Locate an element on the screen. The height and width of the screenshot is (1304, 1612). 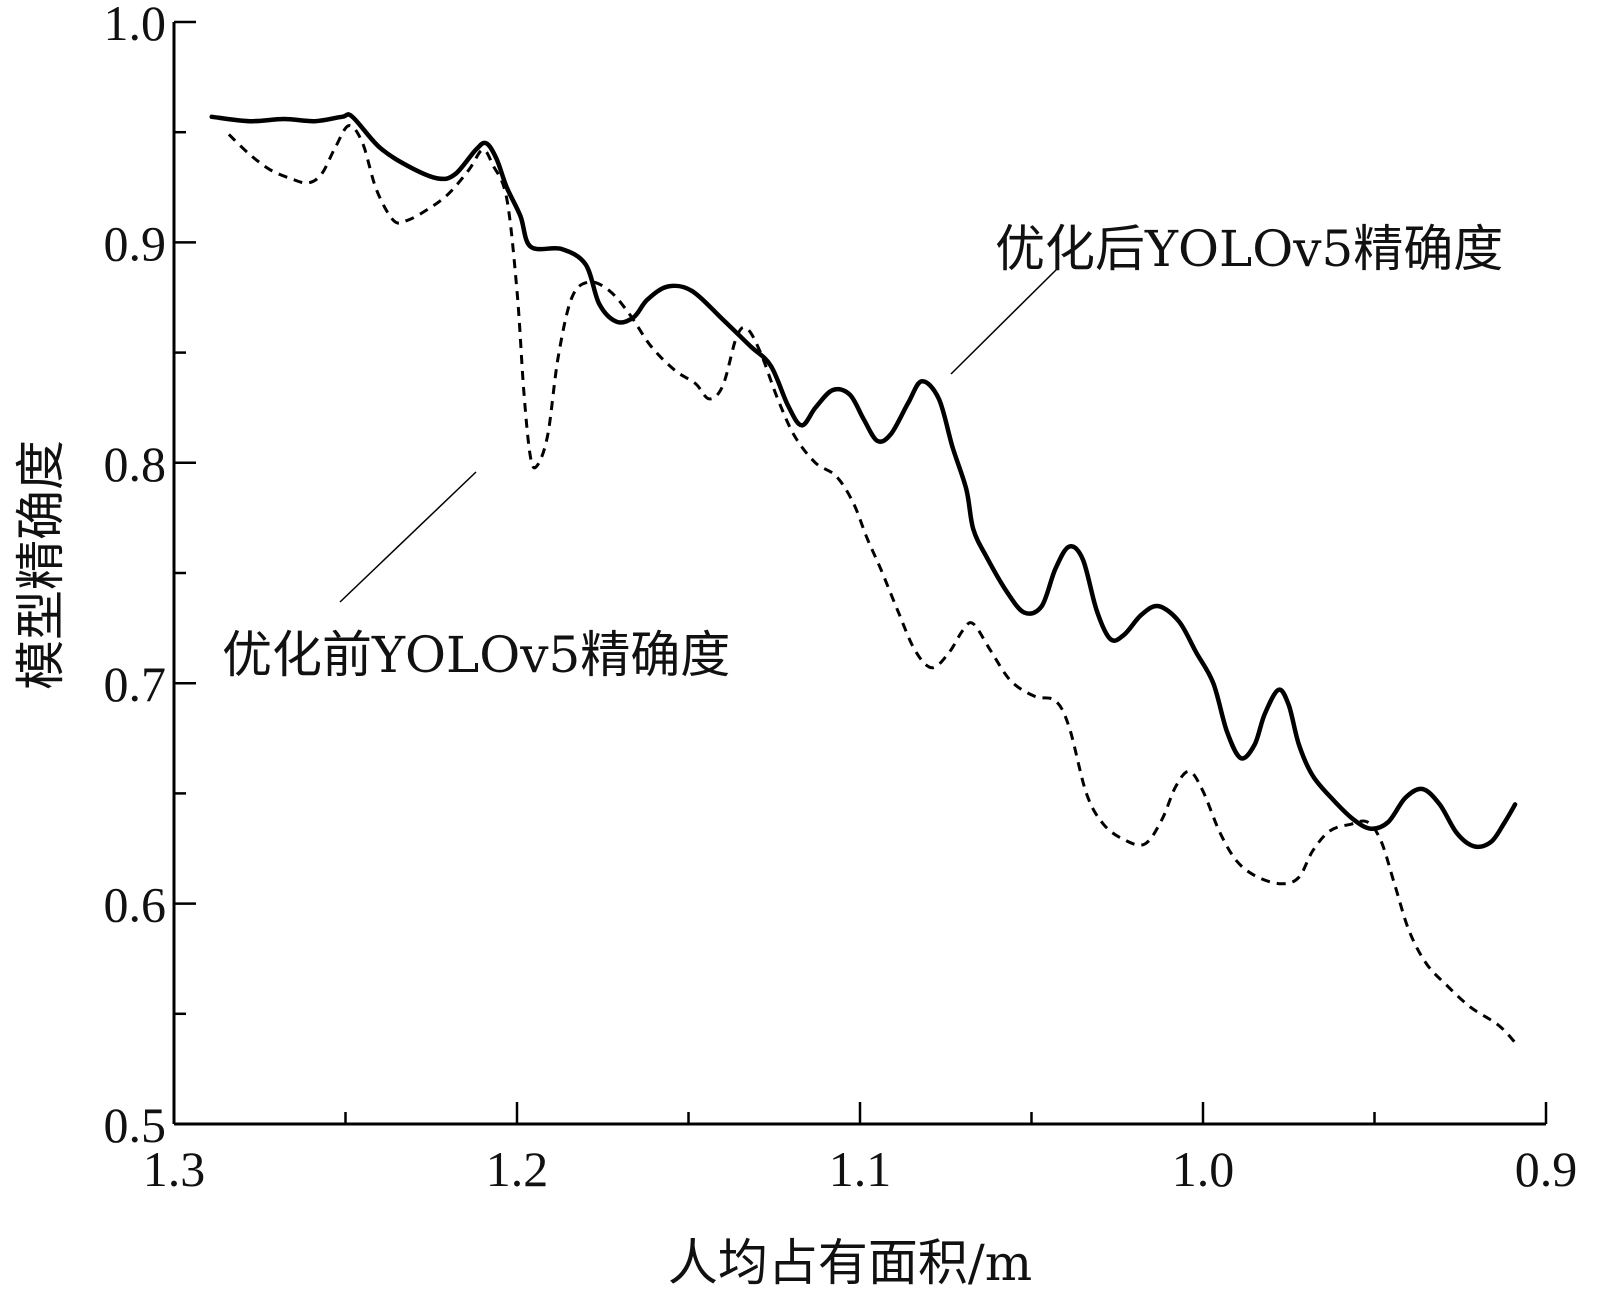
y-tick-label: 1.0 is located at coordinates (135, 25).